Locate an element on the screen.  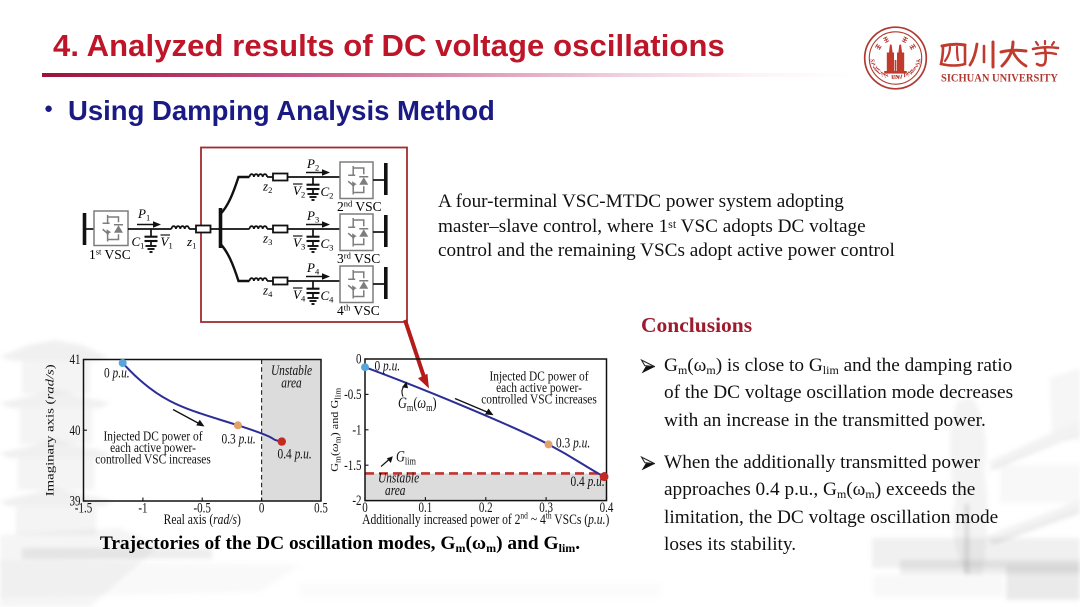
svg-text: 3rd VSC is located at coordinates (358, 259).